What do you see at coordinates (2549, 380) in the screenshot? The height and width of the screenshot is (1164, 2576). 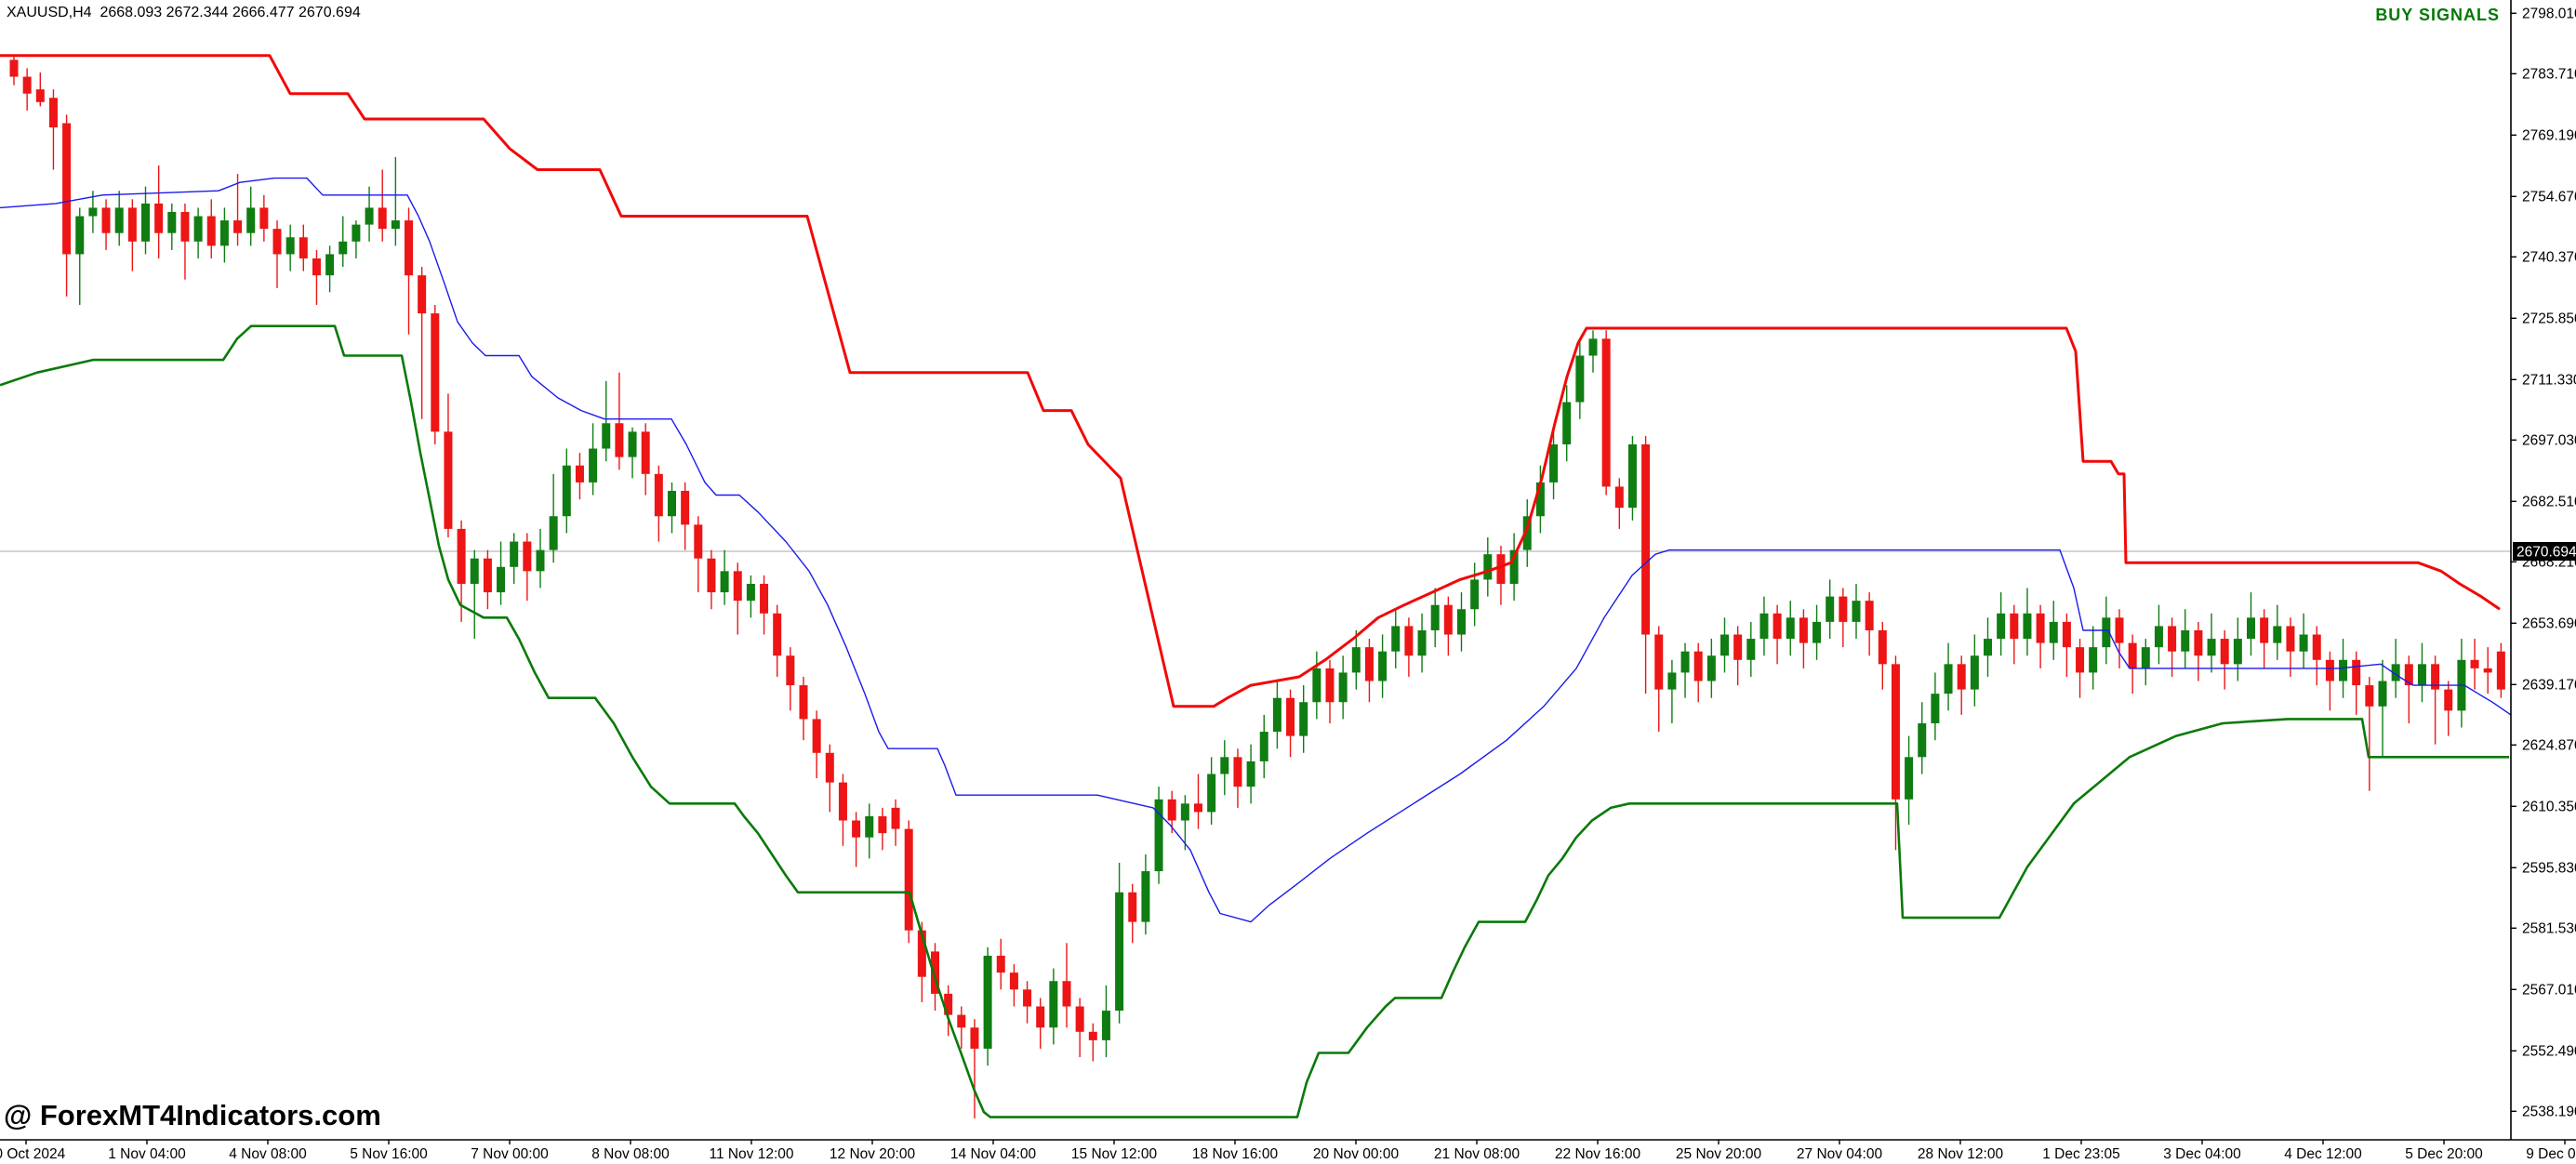 I see `price-tick-label: 2711.330` at bounding box center [2549, 380].